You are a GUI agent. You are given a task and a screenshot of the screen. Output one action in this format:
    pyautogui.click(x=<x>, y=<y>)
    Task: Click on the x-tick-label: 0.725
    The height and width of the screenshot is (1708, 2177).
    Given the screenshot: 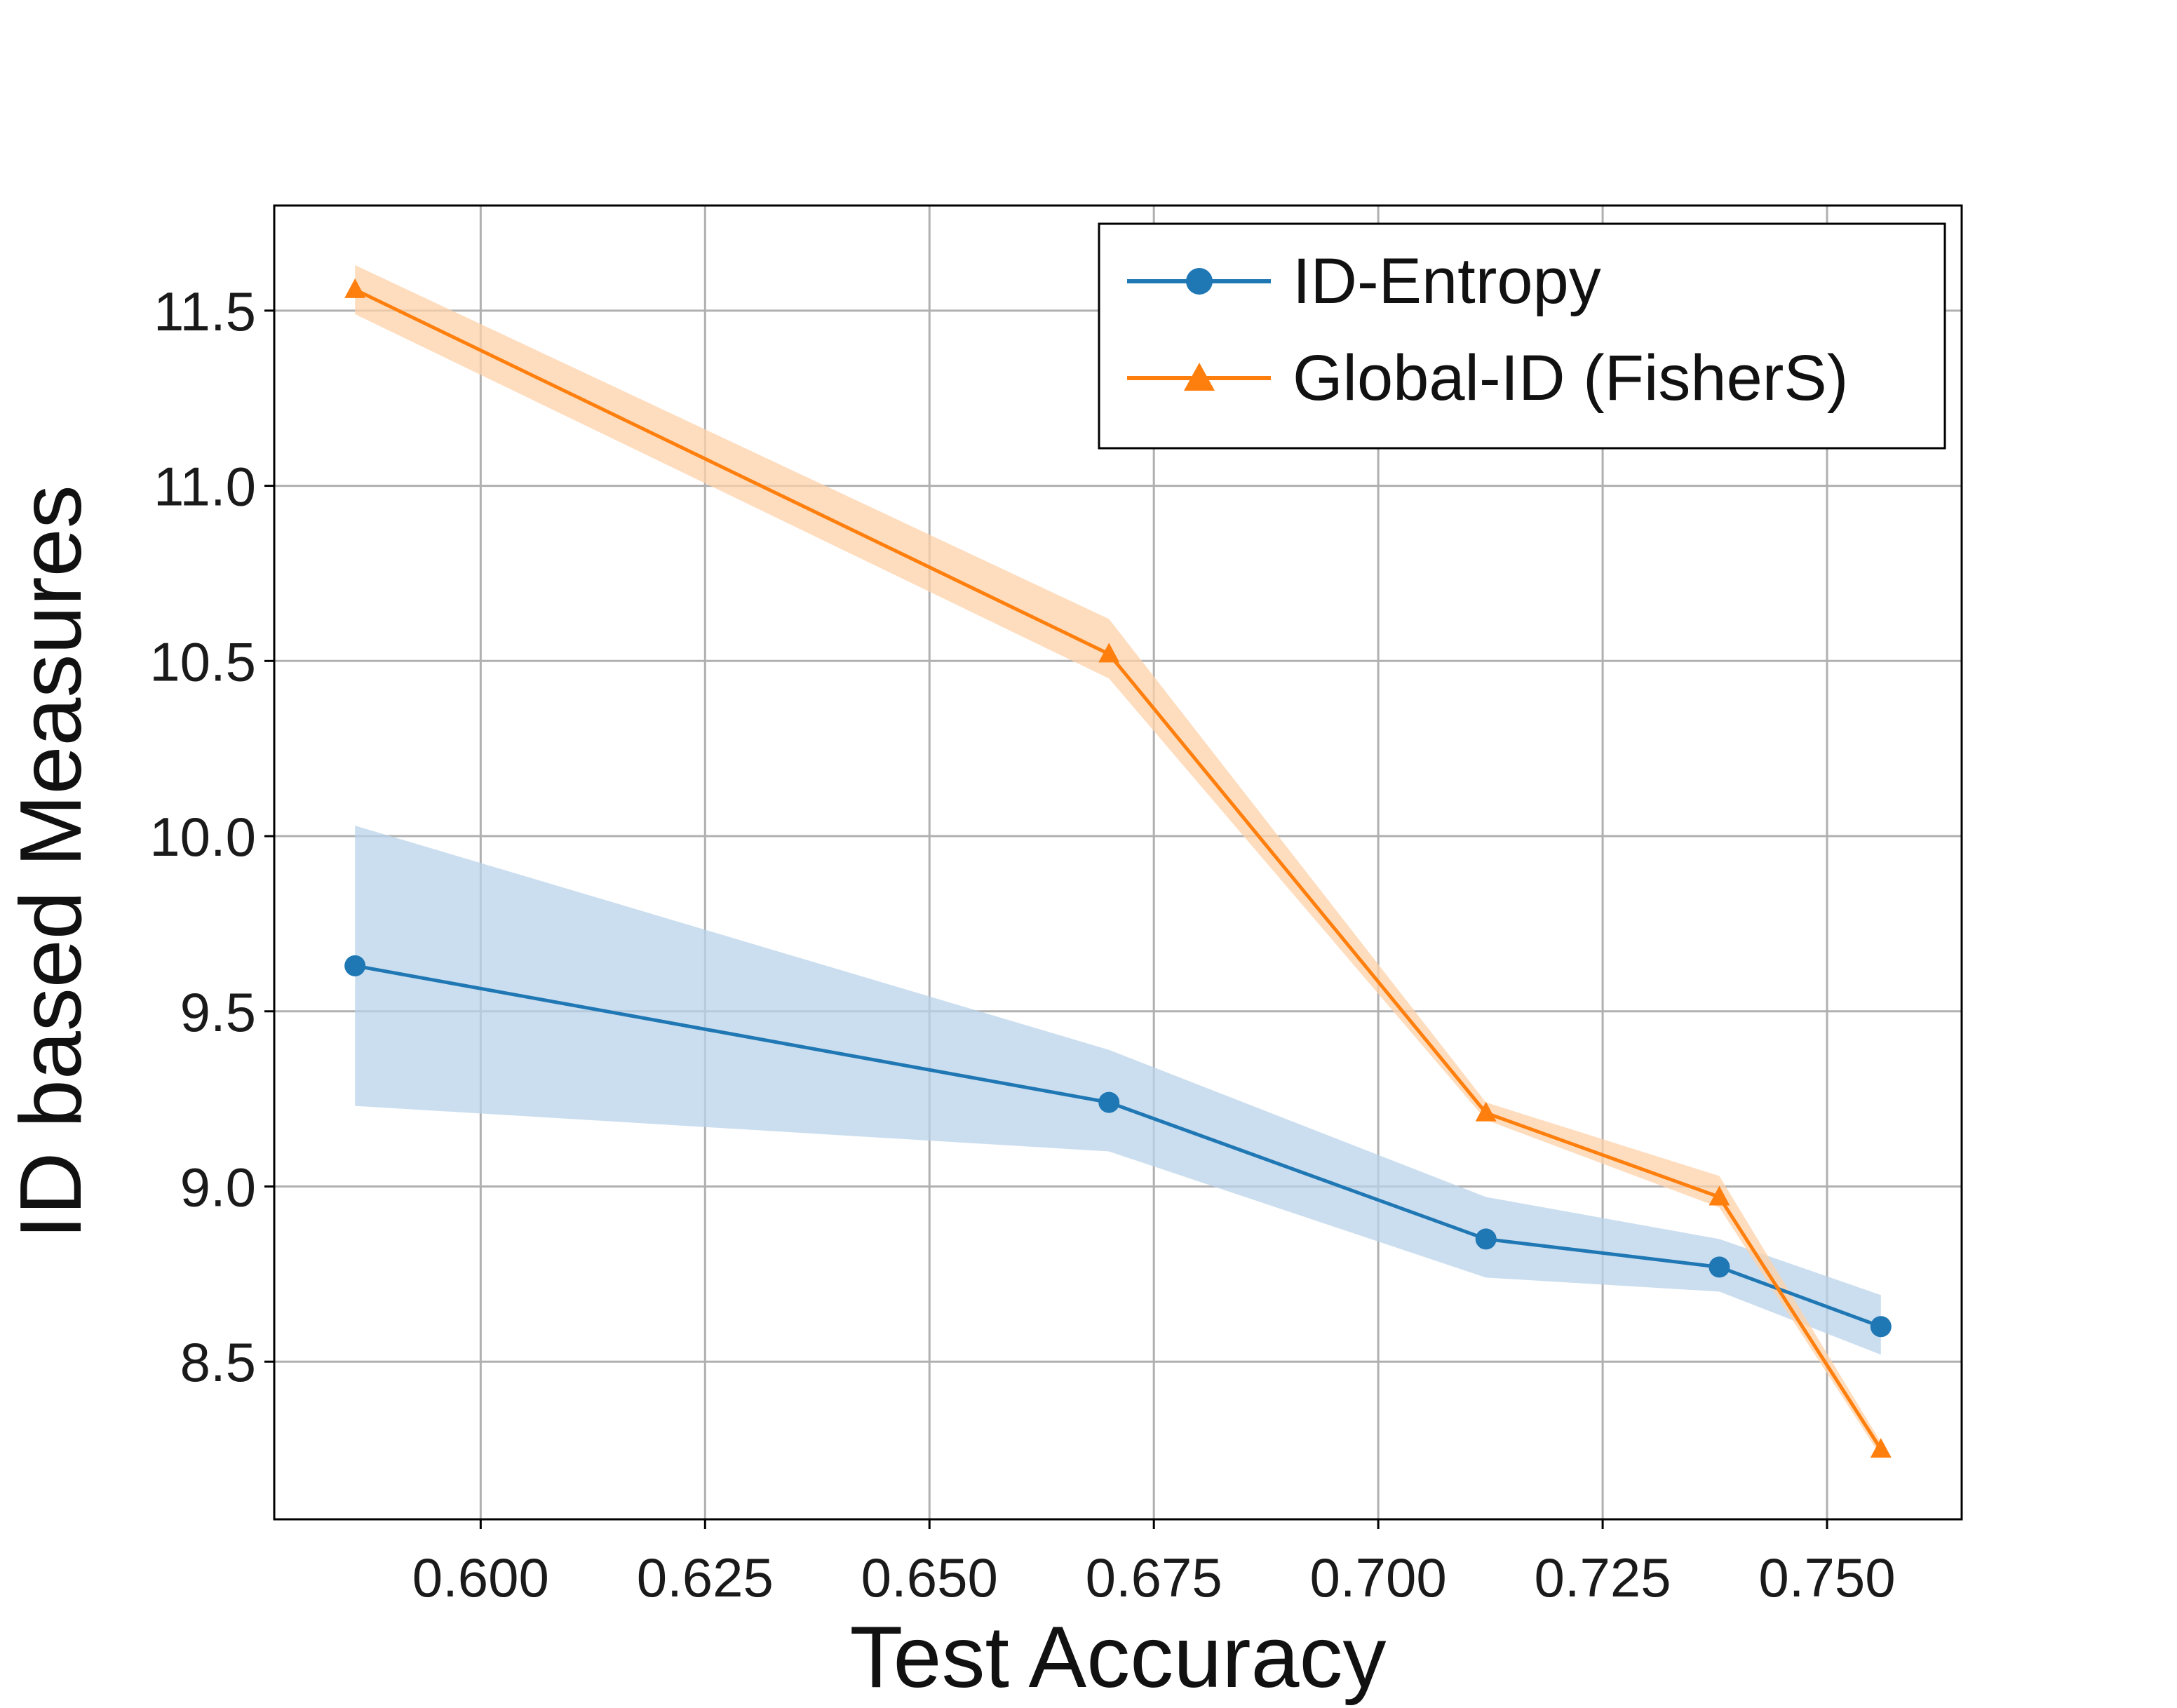 What is the action you would take?
    pyautogui.click(x=1602, y=1577)
    